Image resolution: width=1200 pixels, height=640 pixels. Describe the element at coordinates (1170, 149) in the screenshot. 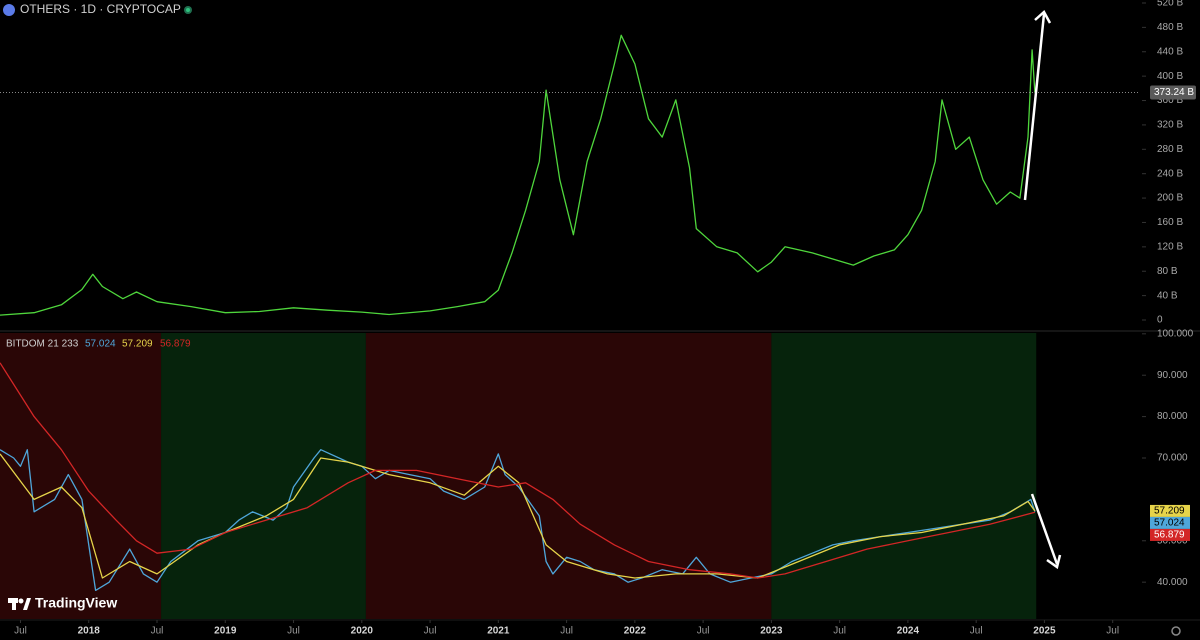

I see `y-tick-label: 280 B` at that location.